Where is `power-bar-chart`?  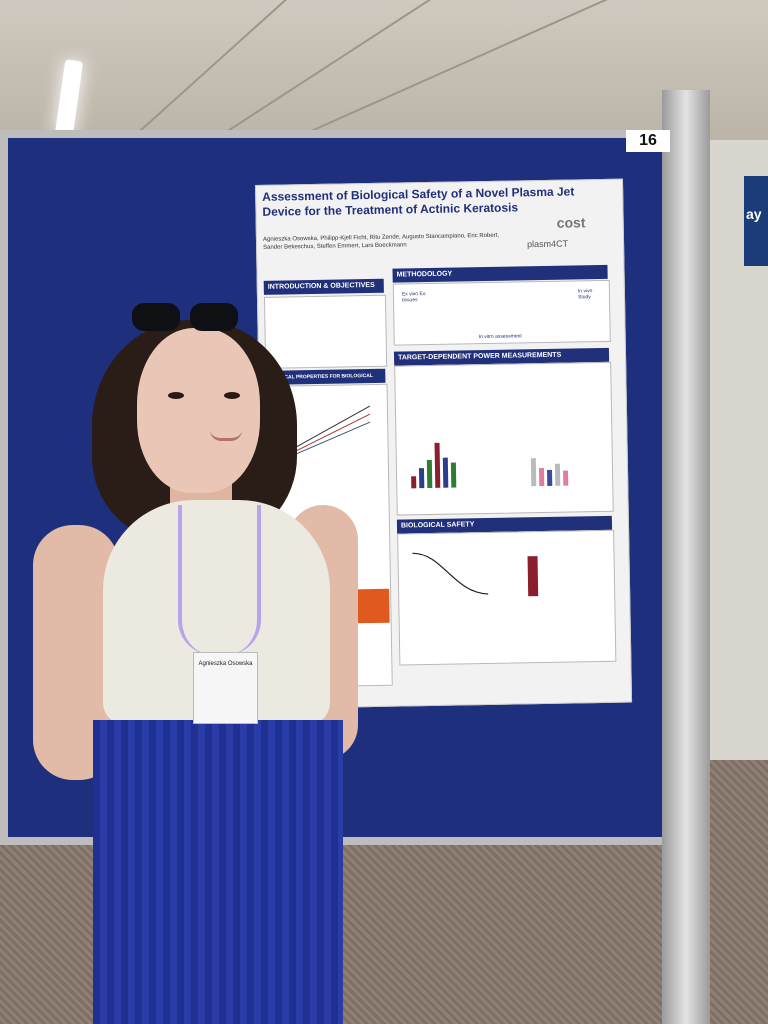
power-bar-chart is located at coordinates (433, 461).